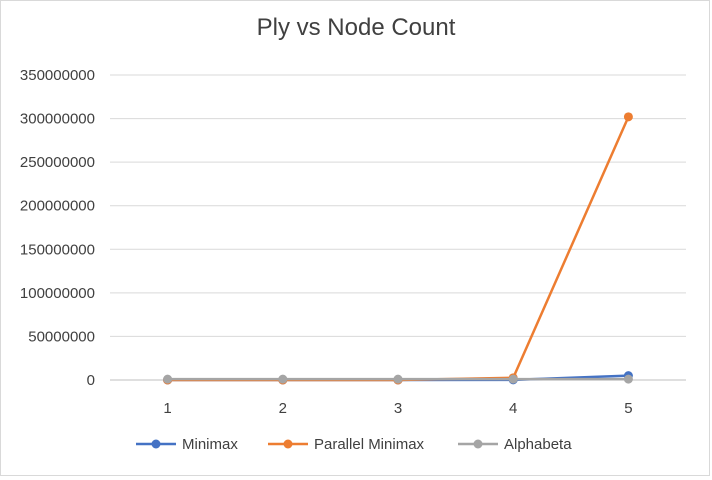 The width and height of the screenshot is (712, 480). What do you see at coordinates (57, 293) in the screenshot?
I see `y-tick-label: 100000000` at bounding box center [57, 293].